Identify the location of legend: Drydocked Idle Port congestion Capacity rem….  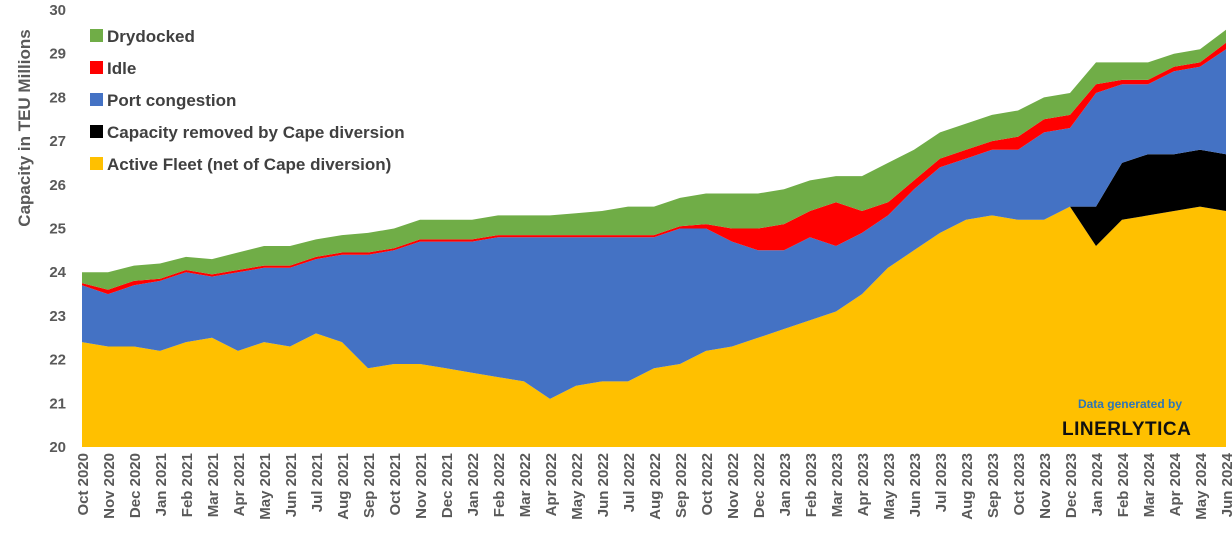
(247, 100).